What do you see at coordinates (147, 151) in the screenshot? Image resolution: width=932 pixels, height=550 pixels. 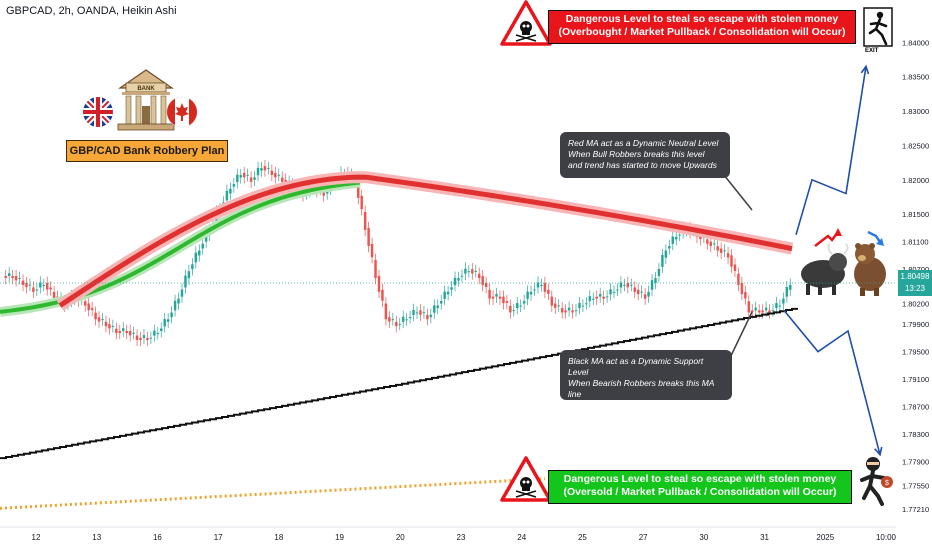 I see `plan-label: GBP/CAD Bank Robbery Plan` at bounding box center [147, 151].